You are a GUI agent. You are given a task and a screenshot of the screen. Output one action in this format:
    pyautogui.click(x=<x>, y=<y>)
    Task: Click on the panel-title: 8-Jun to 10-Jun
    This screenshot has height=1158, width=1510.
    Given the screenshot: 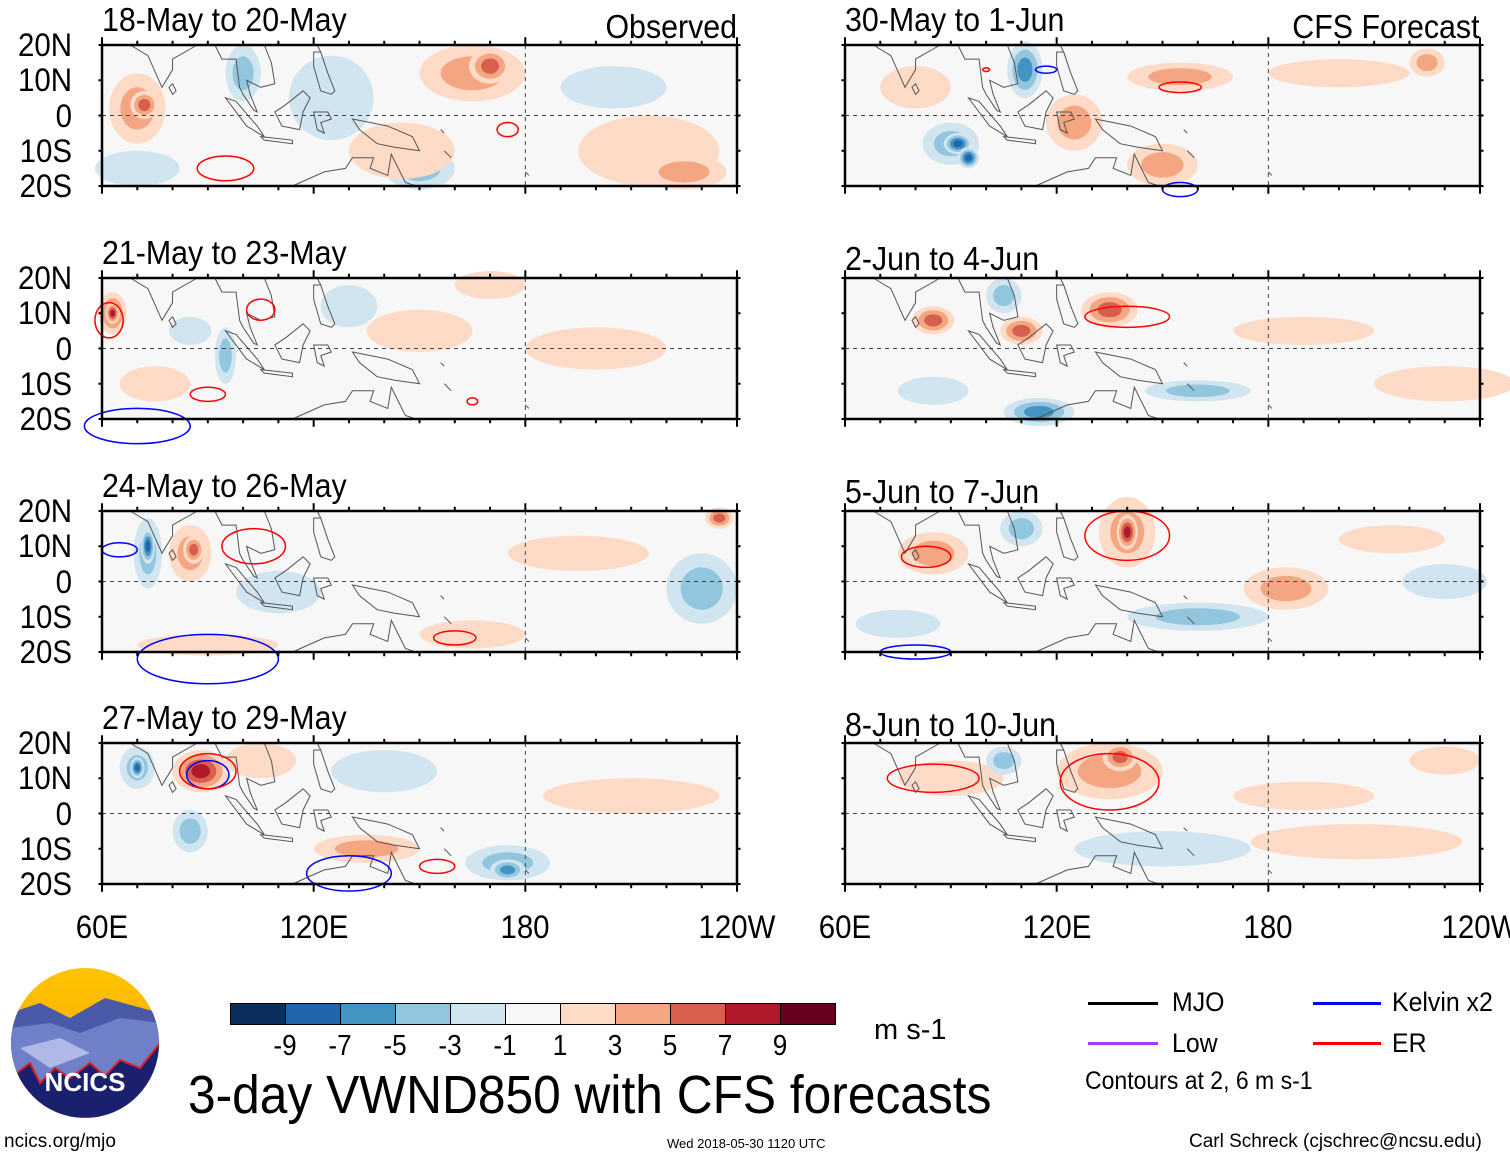 What is the action you would take?
    pyautogui.click(x=950, y=724)
    